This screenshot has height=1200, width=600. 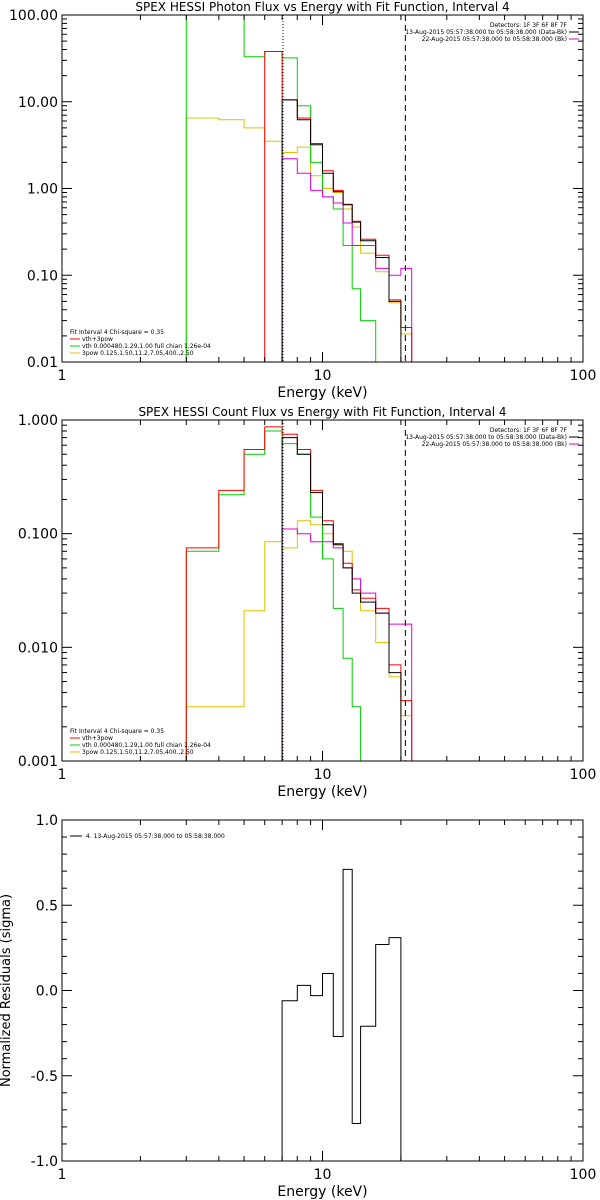 I want to click on y-tick-label: 1.00, so click(x=42, y=190).